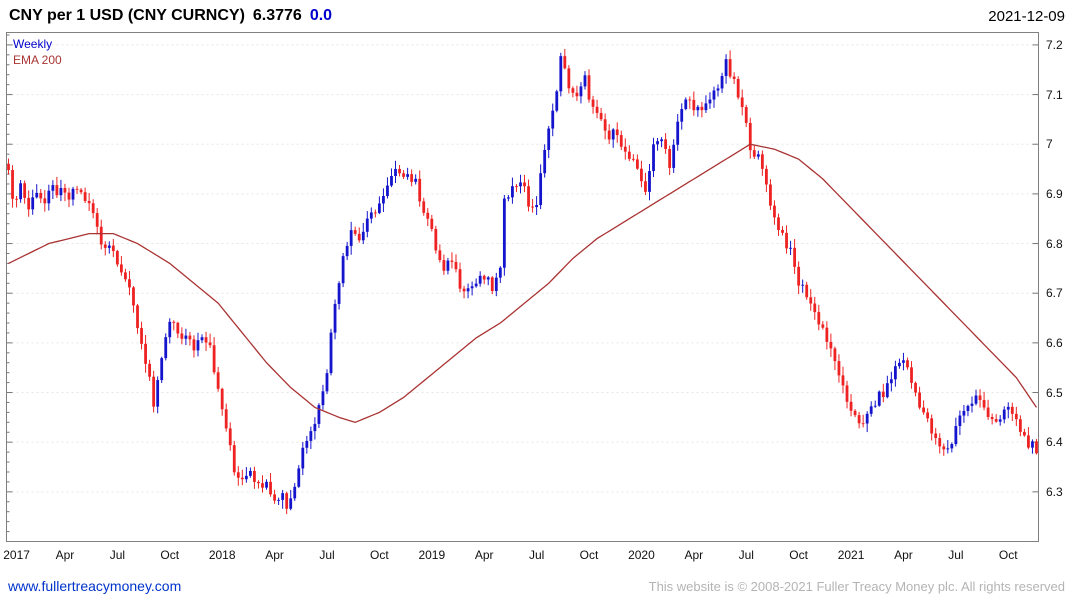  What do you see at coordinates (33, 44) in the screenshot?
I see `legend-timeframe: Weekly` at bounding box center [33, 44].